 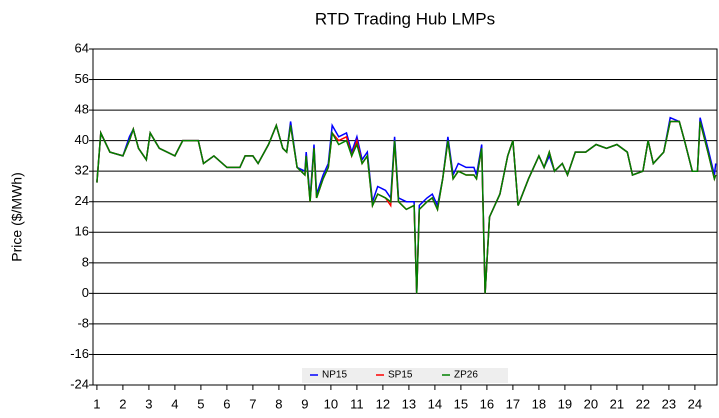 What do you see at coordinates (539, 403) in the screenshot?
I see `x-tick-label: 18` at bounding box center [539, 403].